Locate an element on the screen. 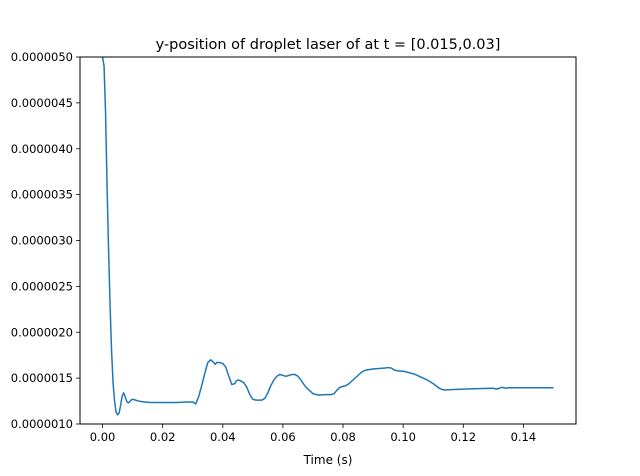 The height and width of the screenshot is (476, 640). y-tick-label: 0.0000010 is located at coordinates (42, 424).